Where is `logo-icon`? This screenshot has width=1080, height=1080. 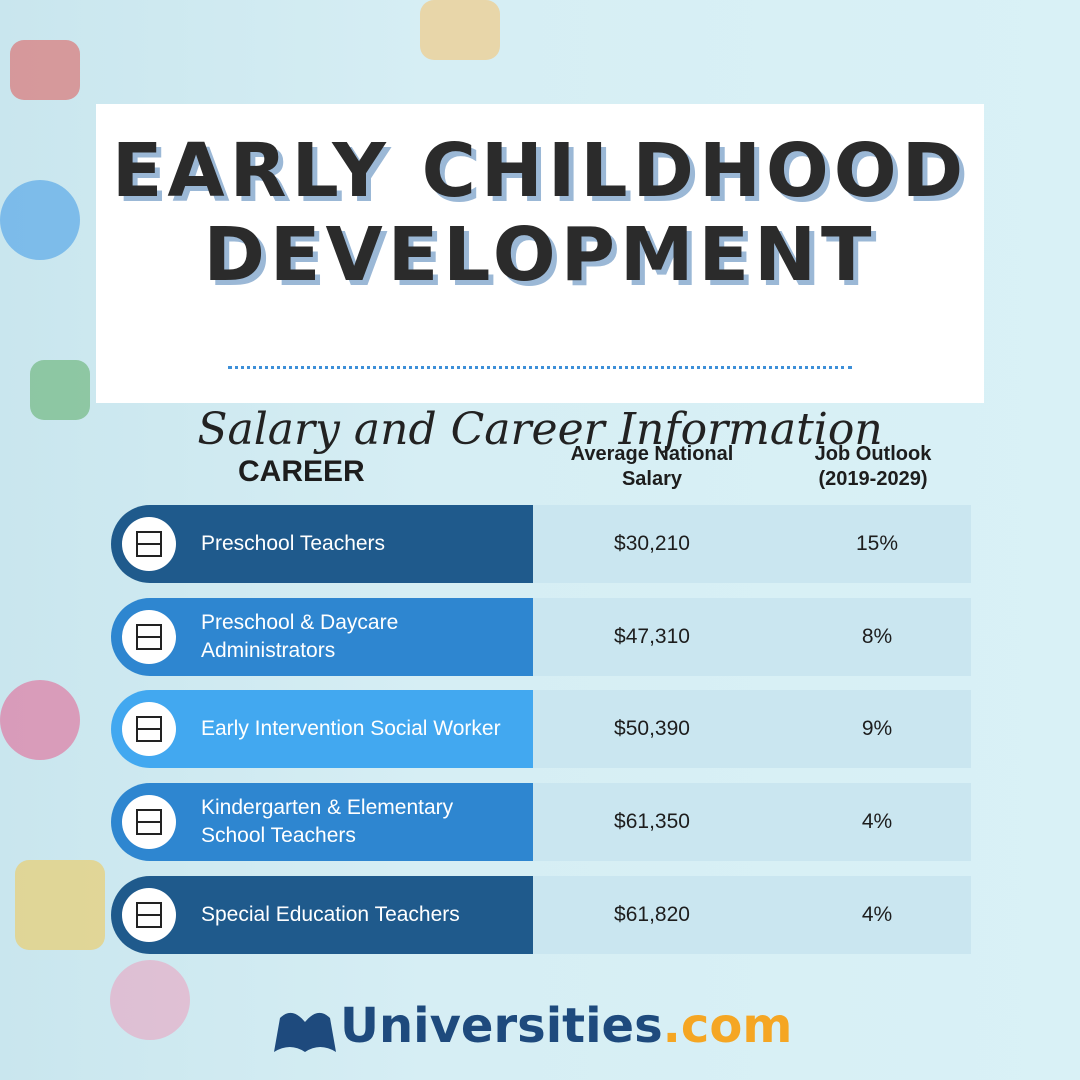 logo-icon is located at coordinates (305, 1032).